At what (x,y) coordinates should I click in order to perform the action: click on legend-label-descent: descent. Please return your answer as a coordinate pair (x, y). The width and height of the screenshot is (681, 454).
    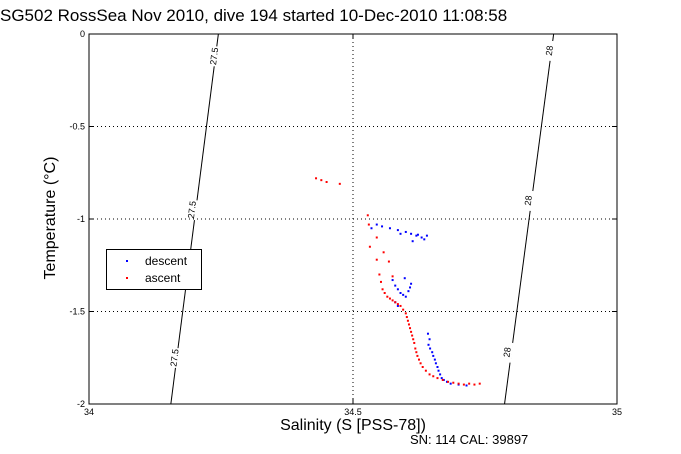
    Looking at the image, I should click on (166, 261).